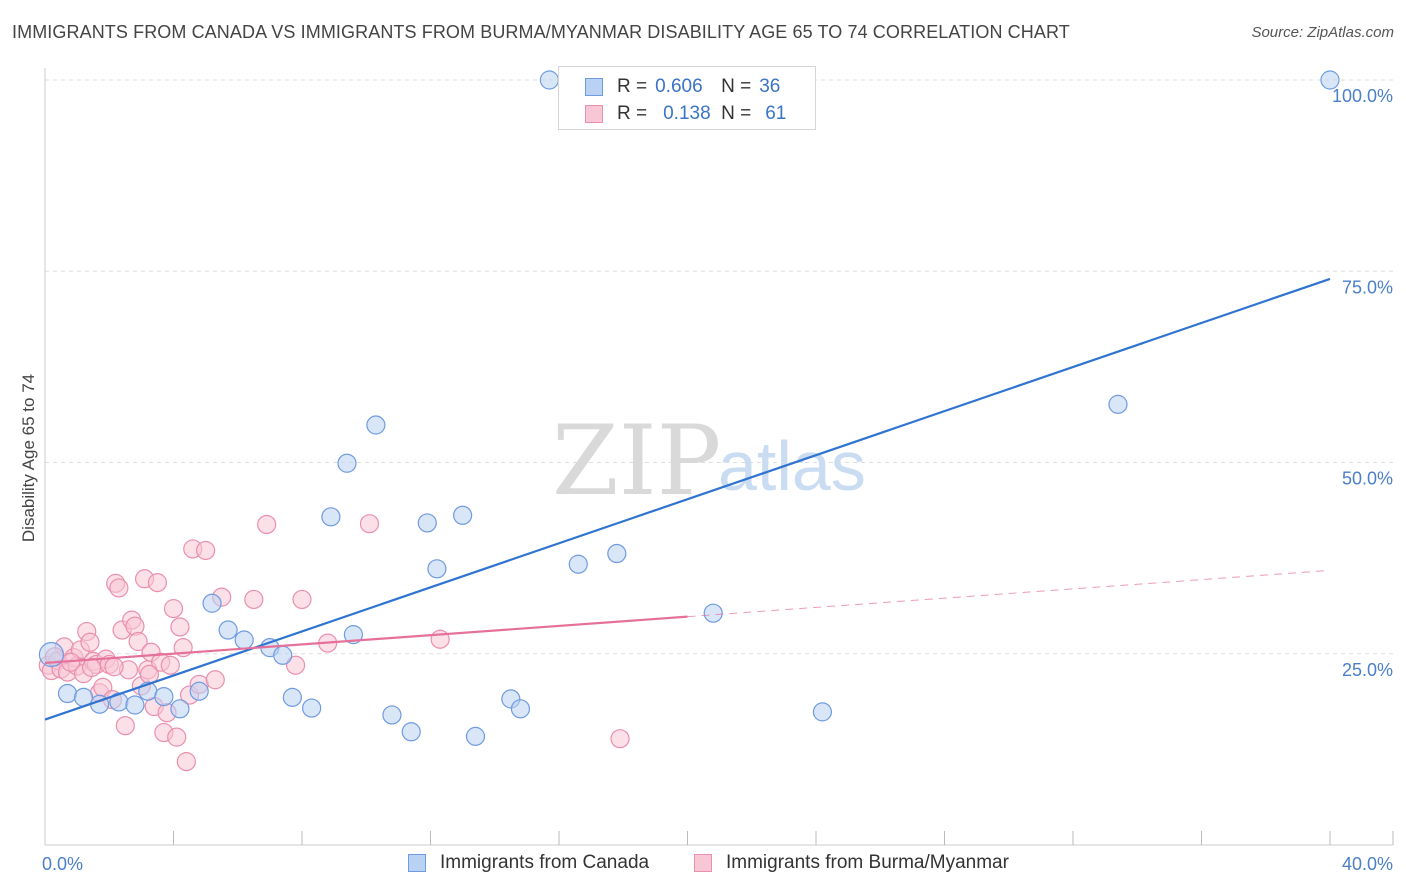 Image resolution: width=1406 pixels, height=892 pixels. I want to click on y-tick-label: 50.0%, so click(1367, 479).